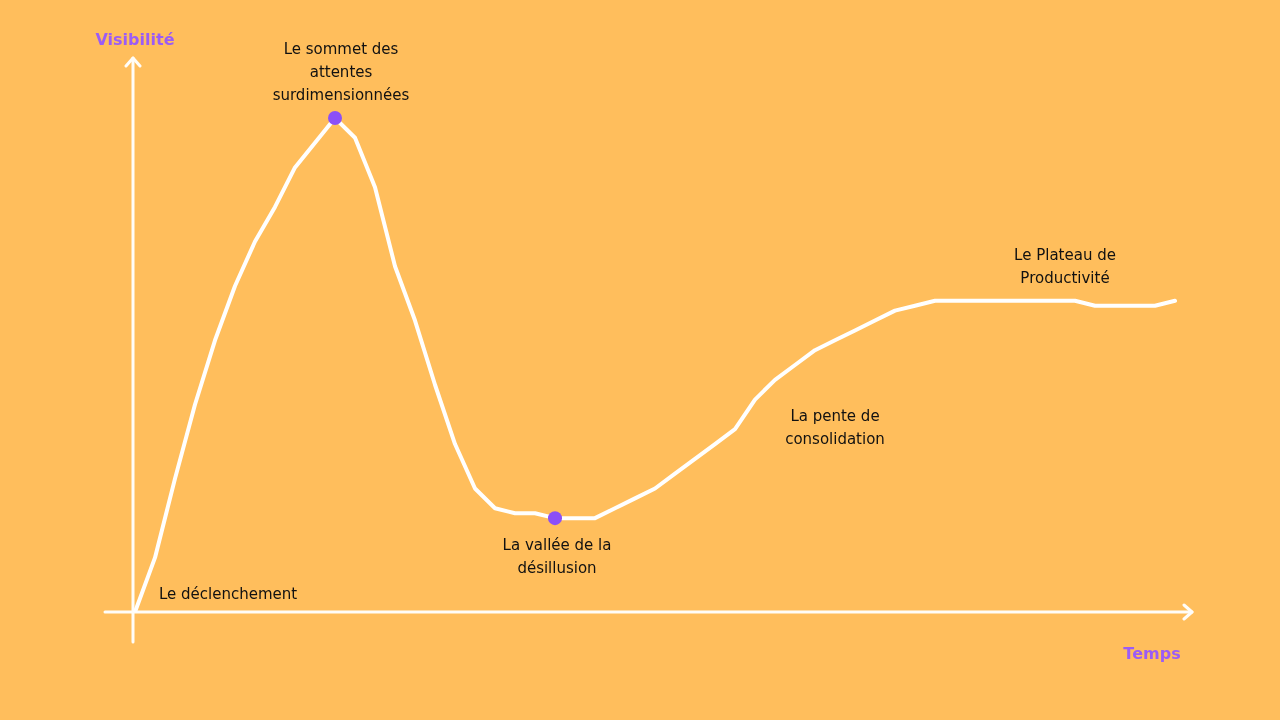 The image size is (1280, 720). I want to click on annotation: Le déclenchement, so click(228, 594).